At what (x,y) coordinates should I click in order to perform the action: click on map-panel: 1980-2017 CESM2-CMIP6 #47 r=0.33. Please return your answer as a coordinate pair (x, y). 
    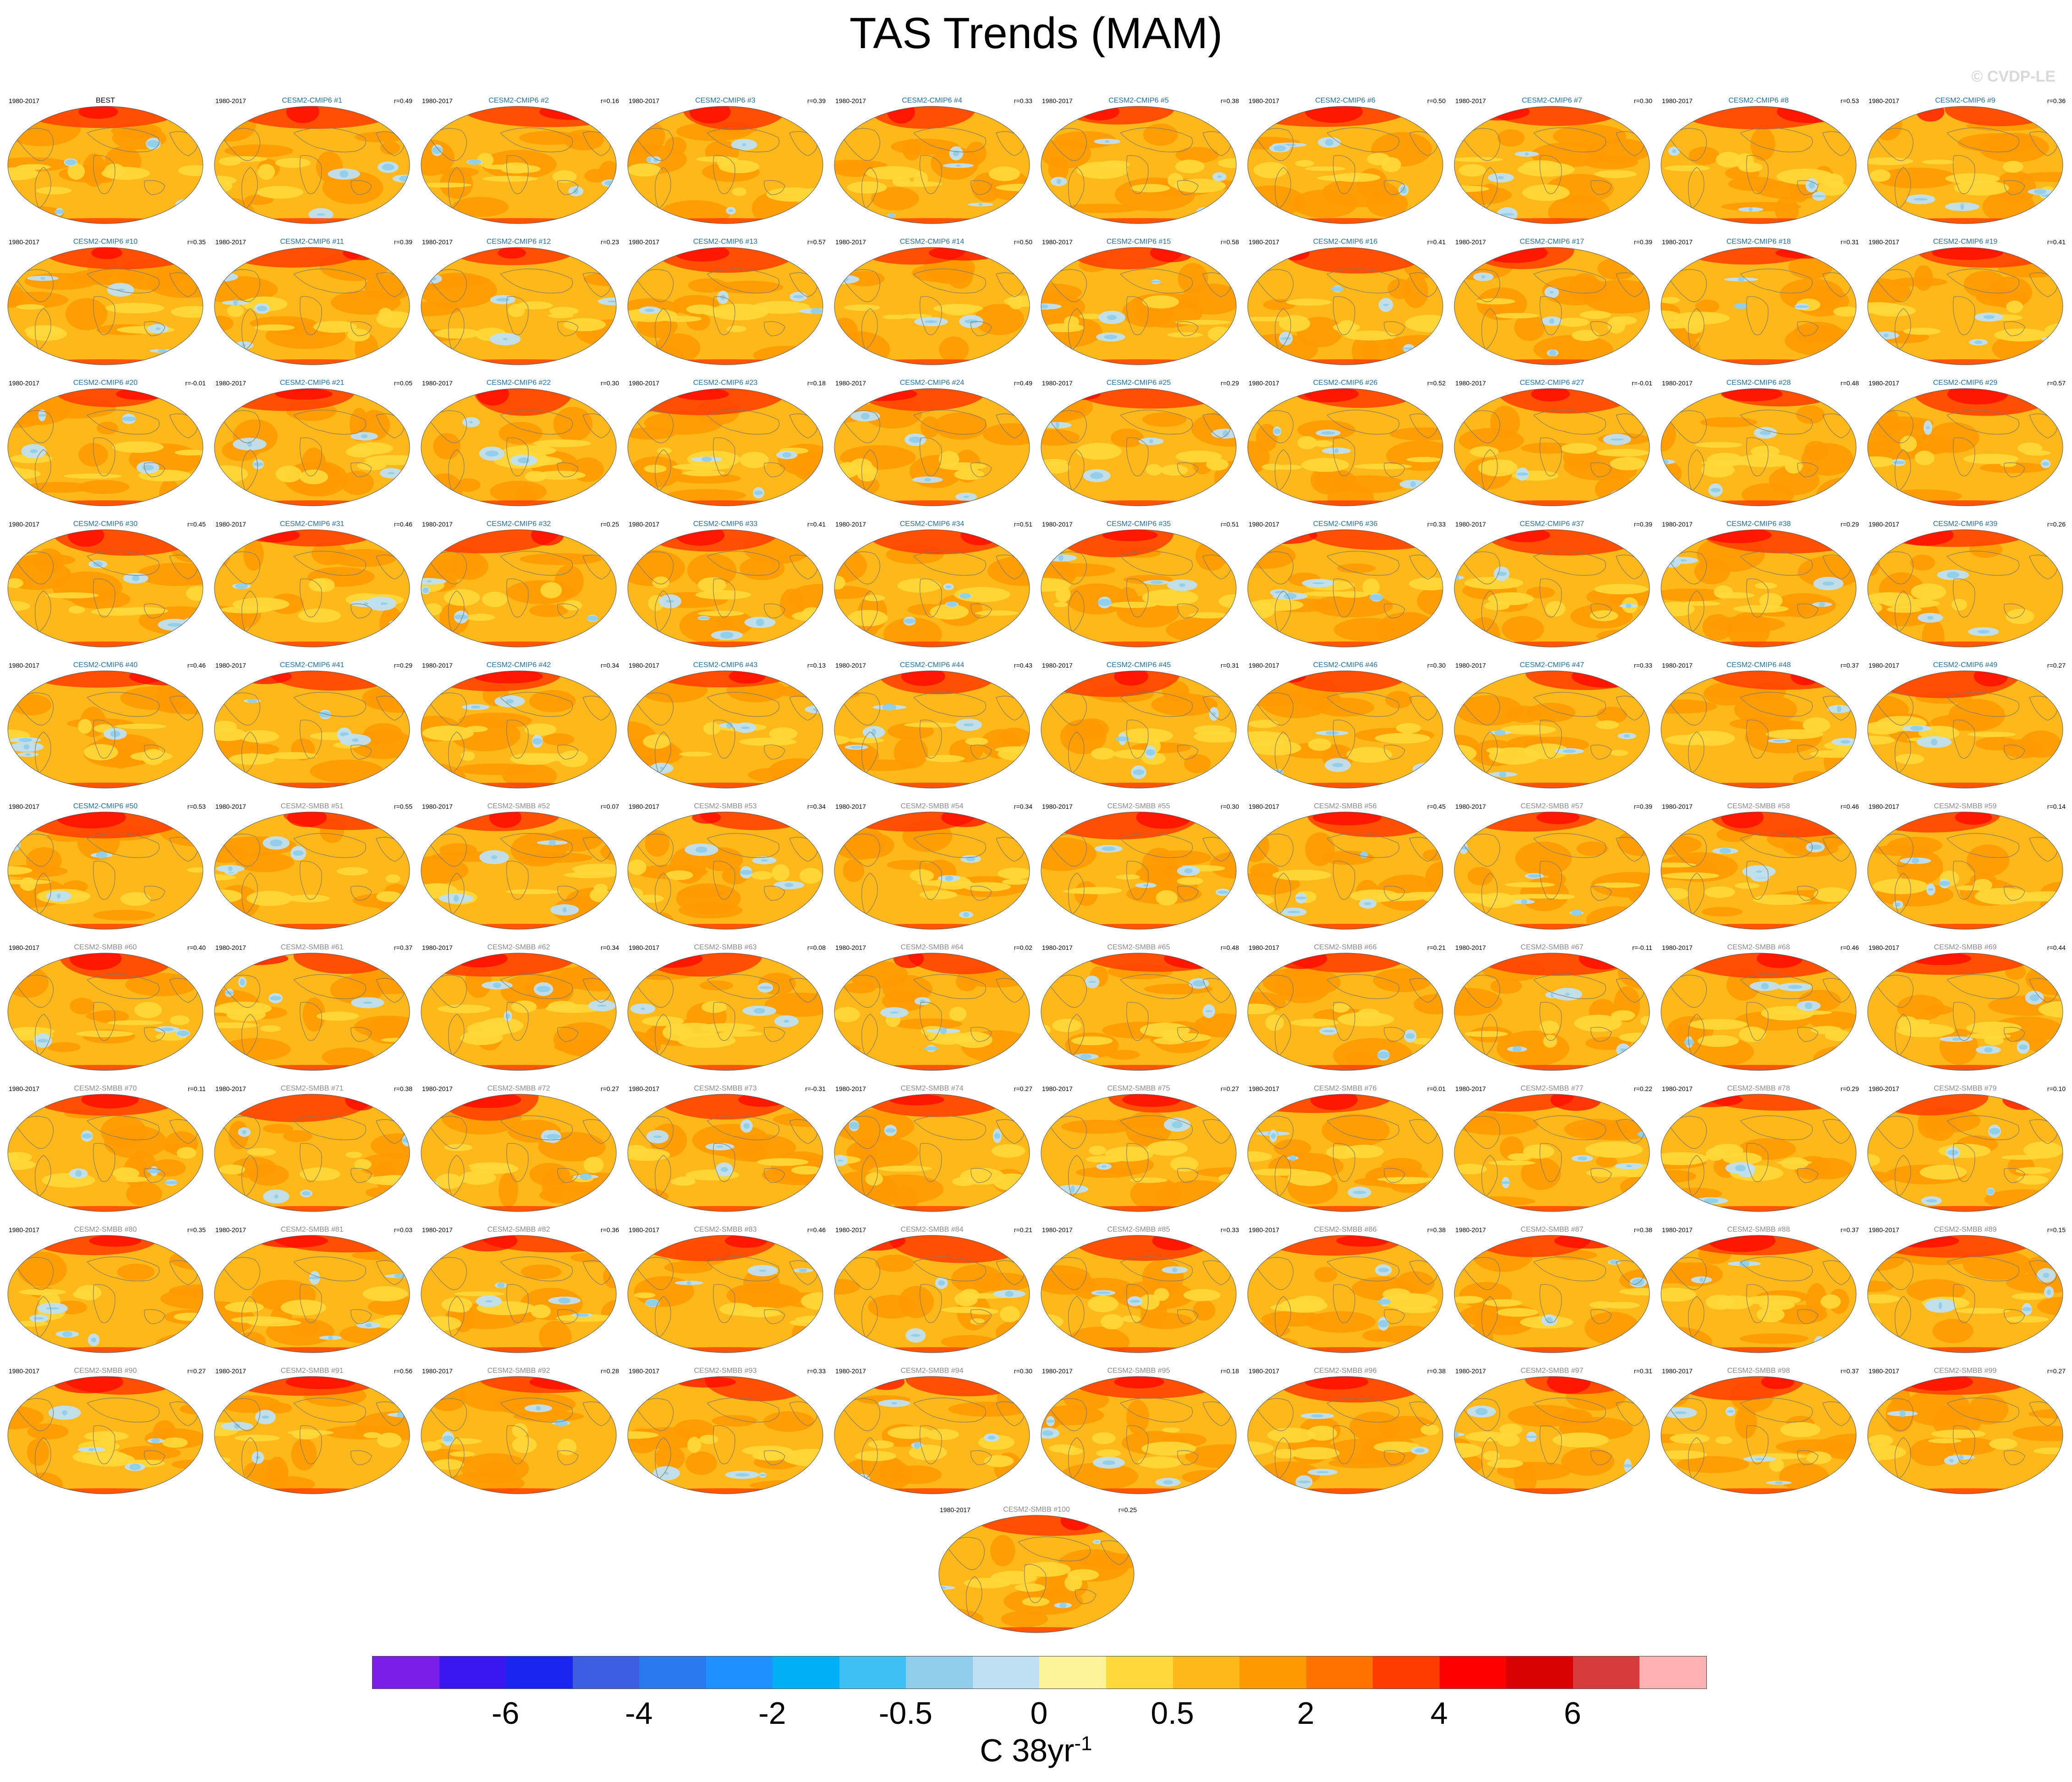
    Looking at the image, I should click on (1552, 730).